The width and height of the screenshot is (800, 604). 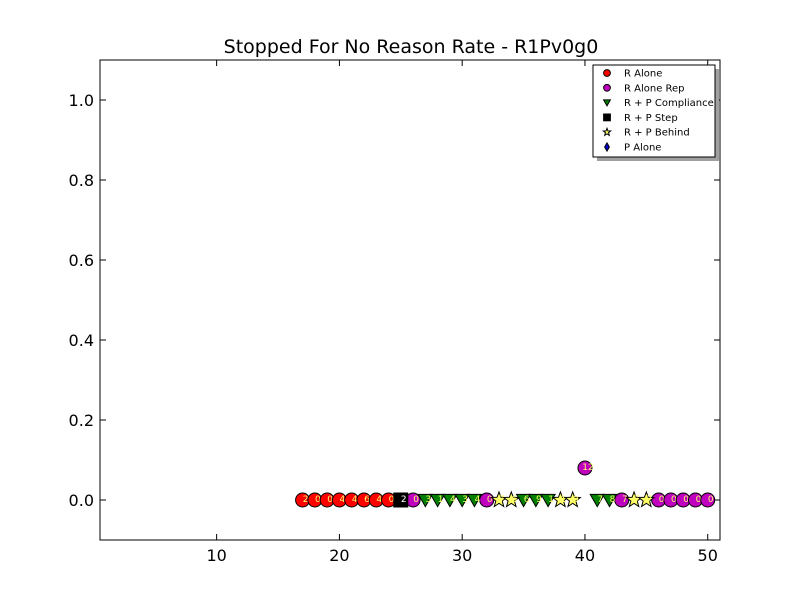 What do you see at coordinates (607, 117) in the screenshot?
I see `legend-marker-r-p-step` at bounding box center [607, 117].